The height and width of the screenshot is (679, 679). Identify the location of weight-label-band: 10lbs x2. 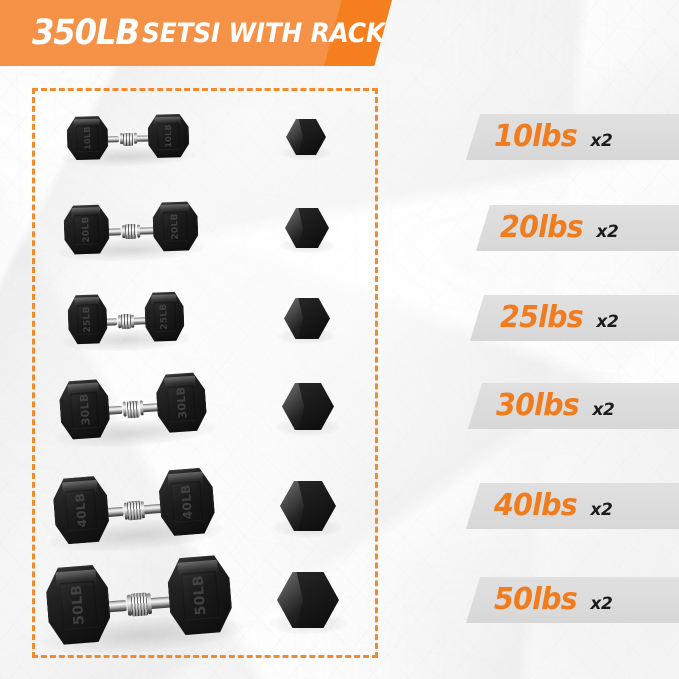
(572, 137).